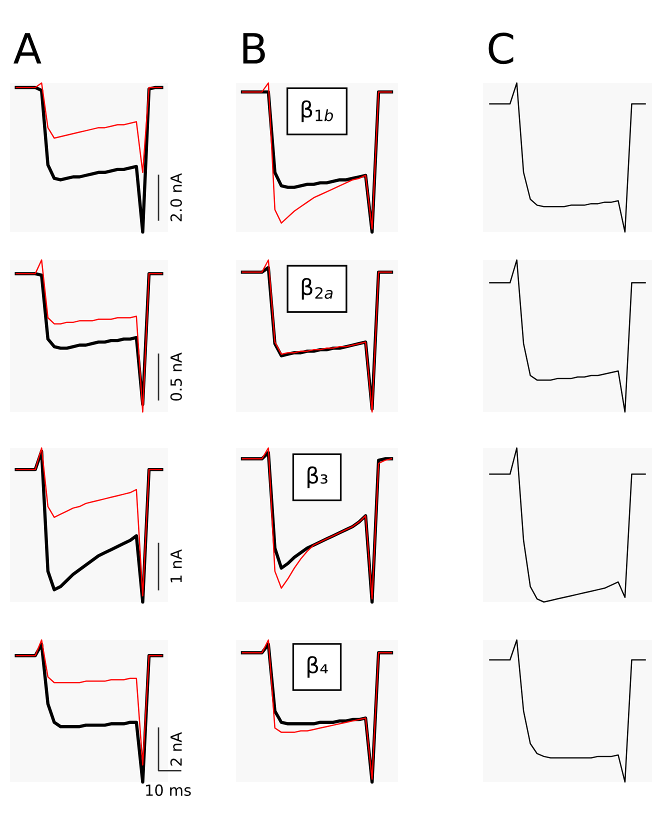 The height and width of the screenshot is (817, 654). I want to click on annotation: β$_{2a}$, so click(317, 289).